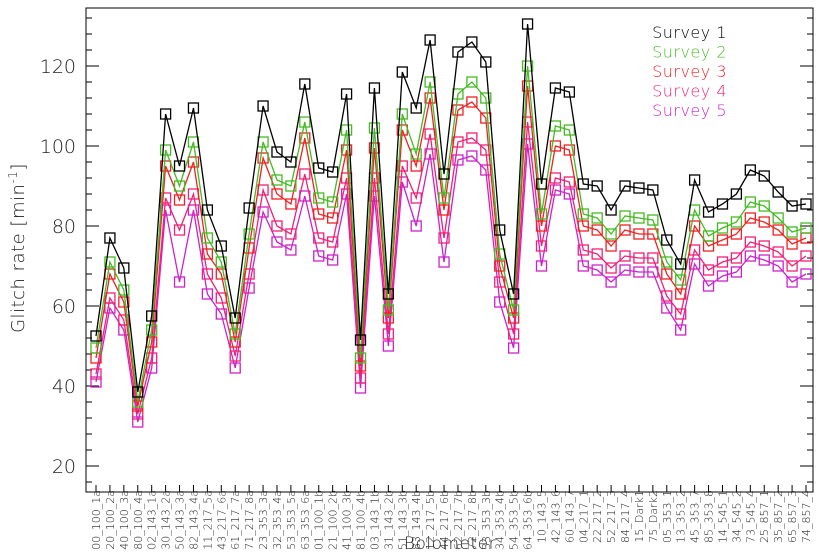 Image resolution: width=830 pixels, height=559 pixels. Describe the element at coordinates (305, 520) in the screenshot. I see `x-tick-label: 63_353_6a` at that location.